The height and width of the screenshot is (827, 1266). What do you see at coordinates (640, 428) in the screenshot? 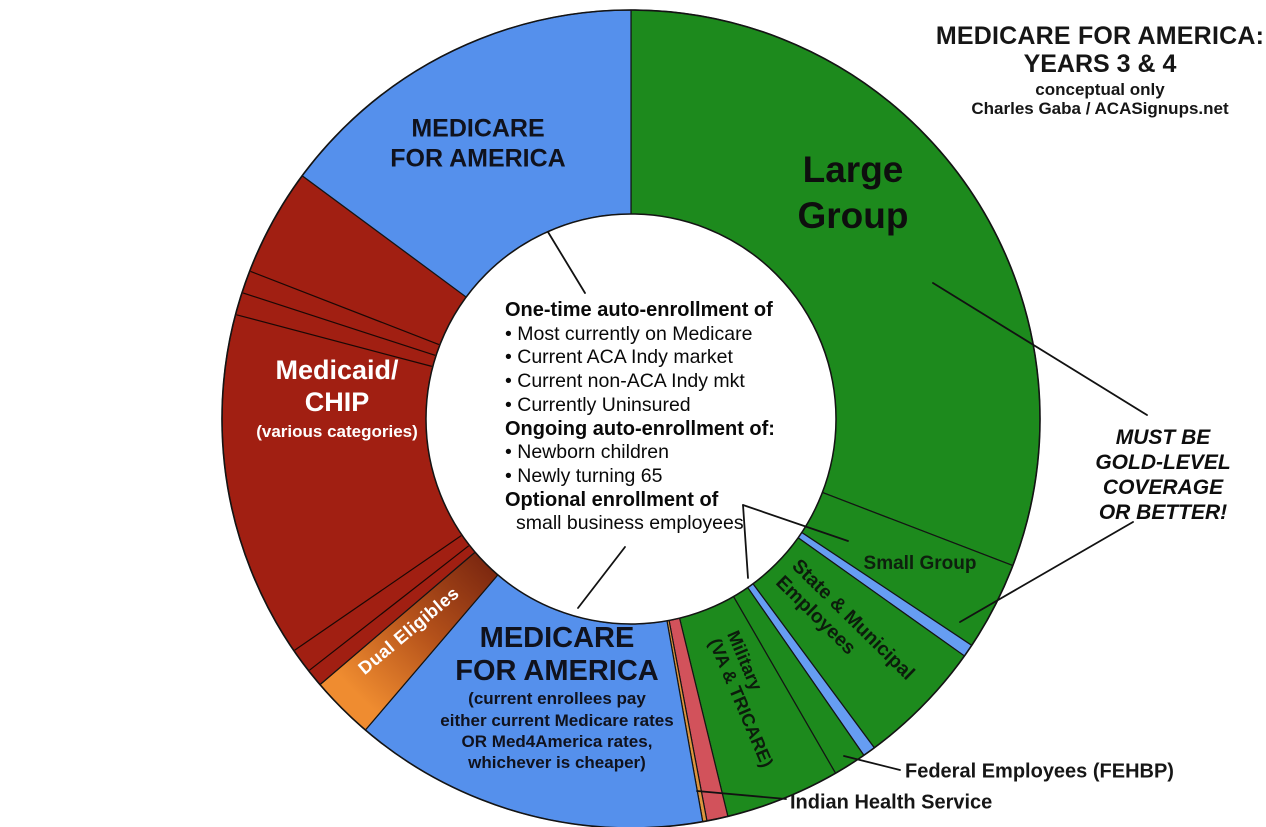
I see `center-heading-ongoing: Ongoing auto-enrollment of:` at bounding box center [640, 428].